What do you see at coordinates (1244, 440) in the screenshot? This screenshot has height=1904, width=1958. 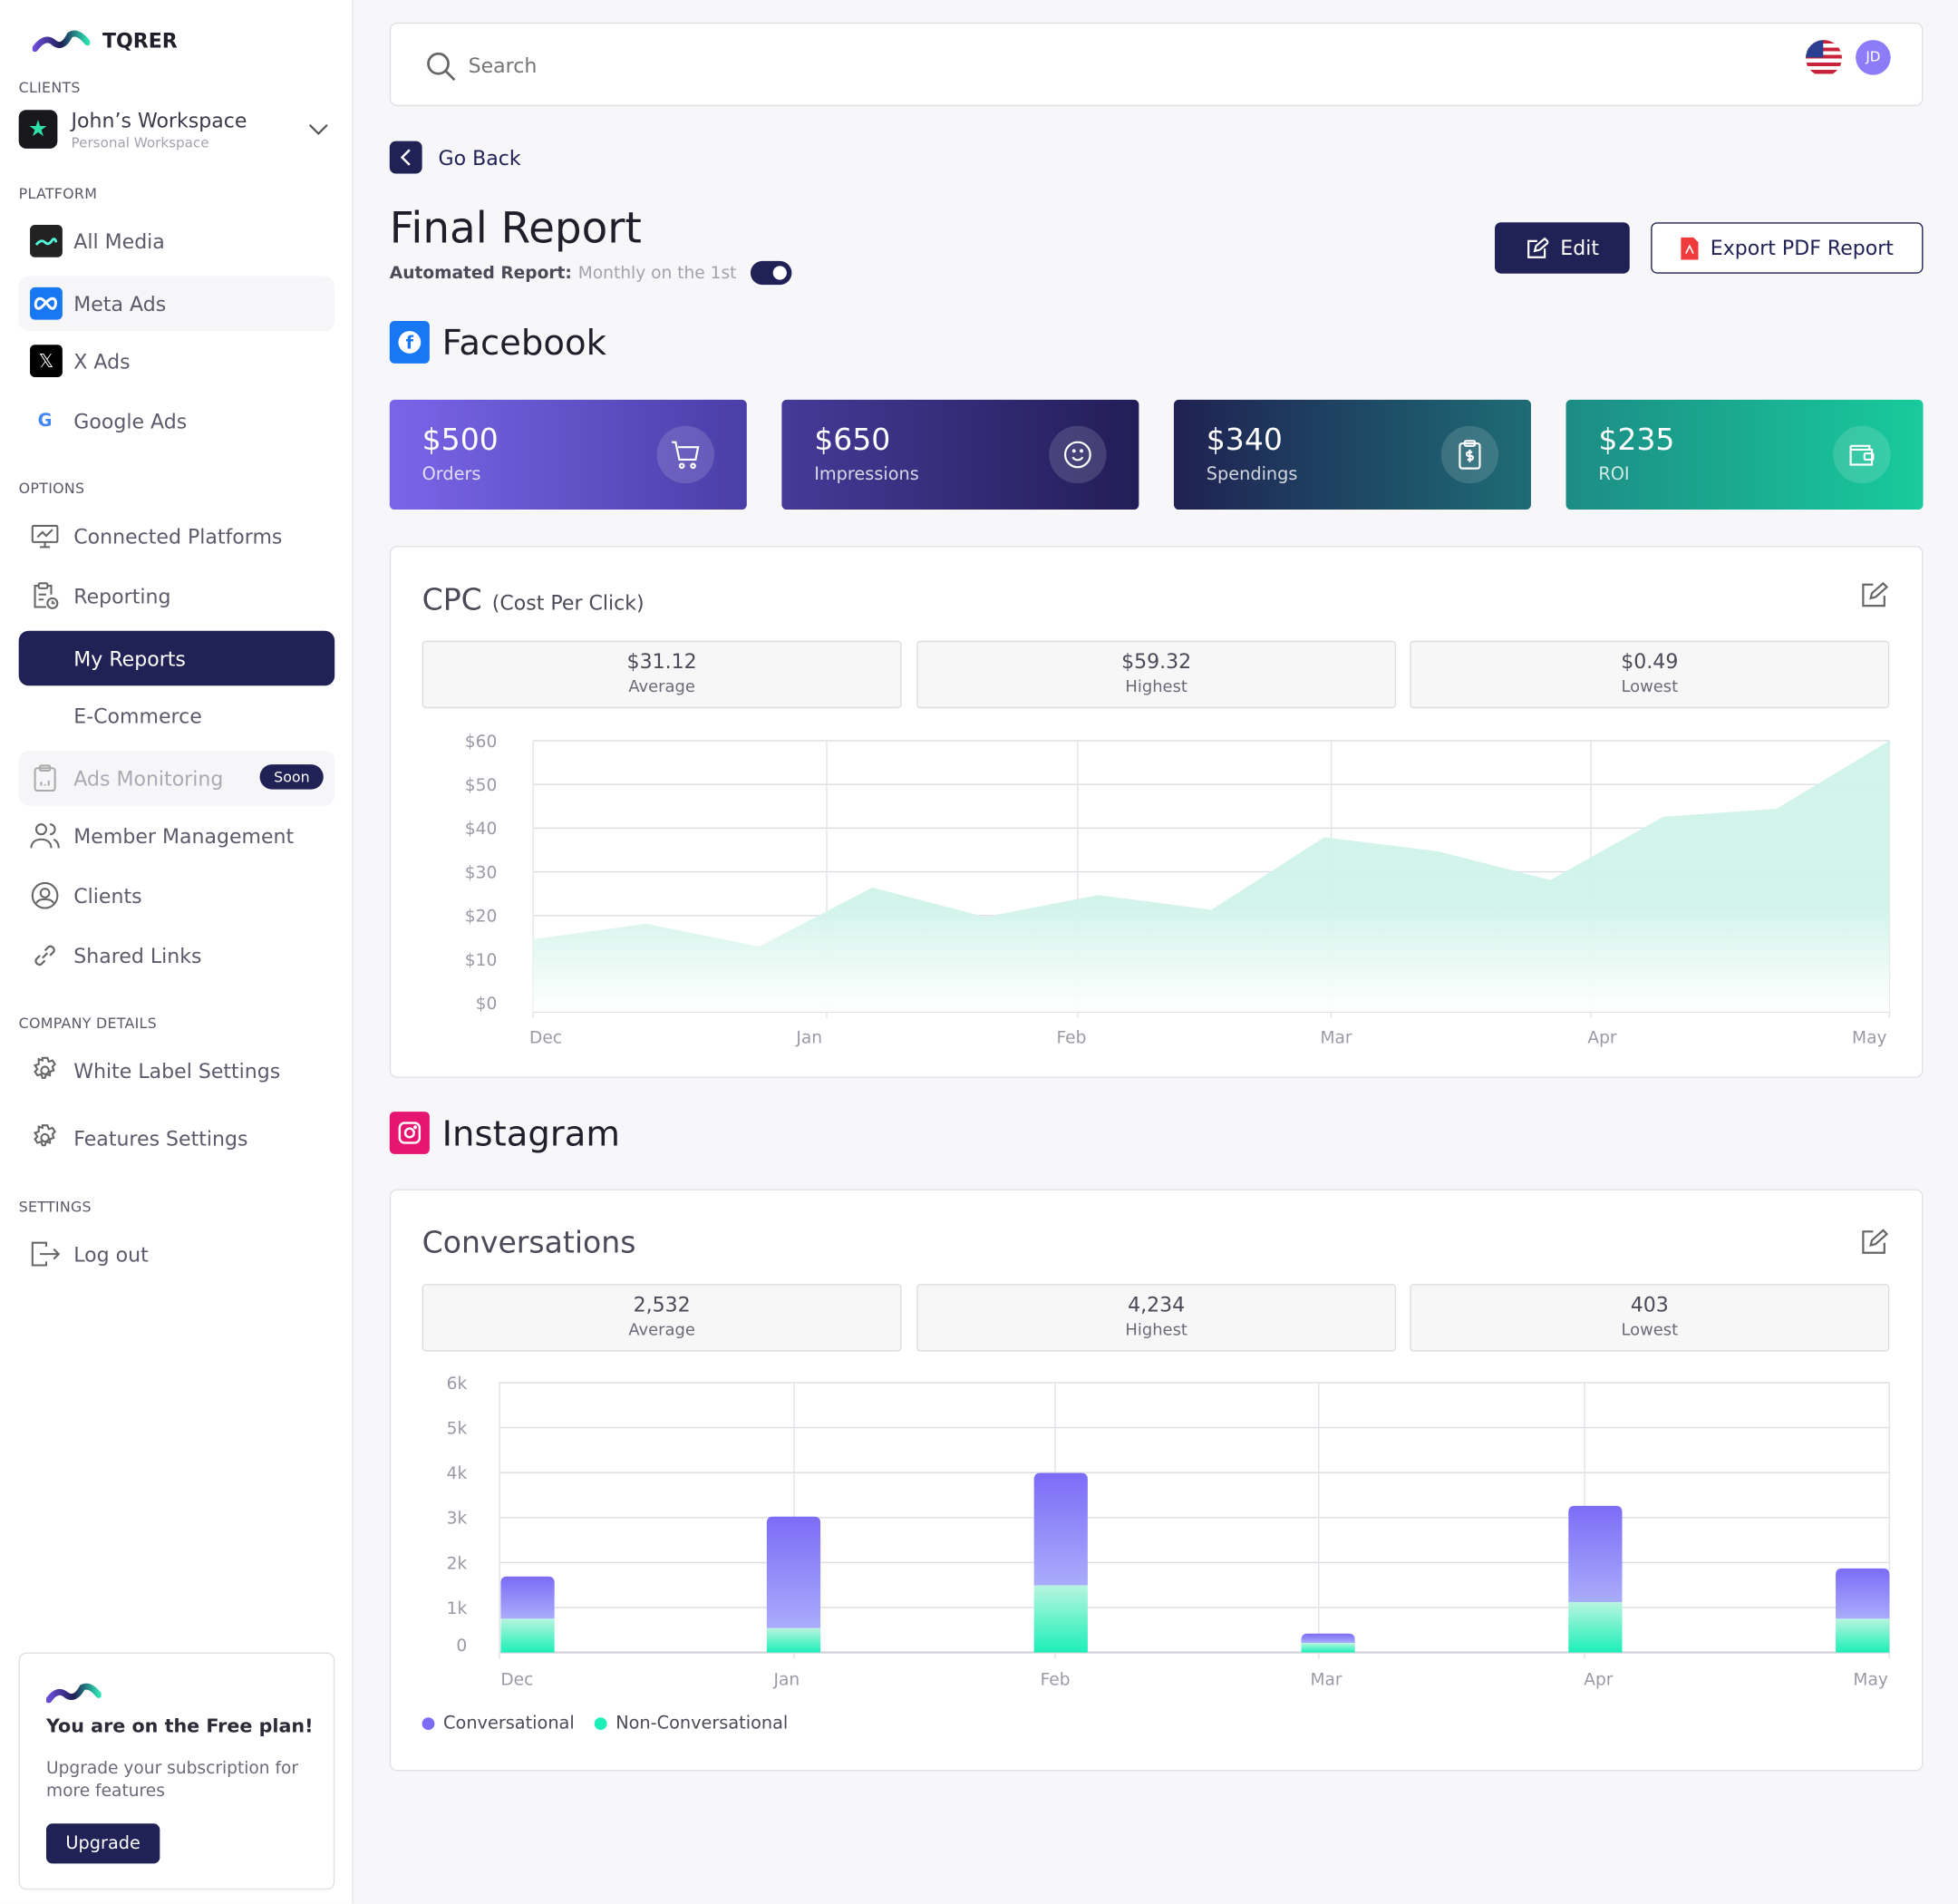 I see `kpi-value: $340` at bounding box center [1244, 440].